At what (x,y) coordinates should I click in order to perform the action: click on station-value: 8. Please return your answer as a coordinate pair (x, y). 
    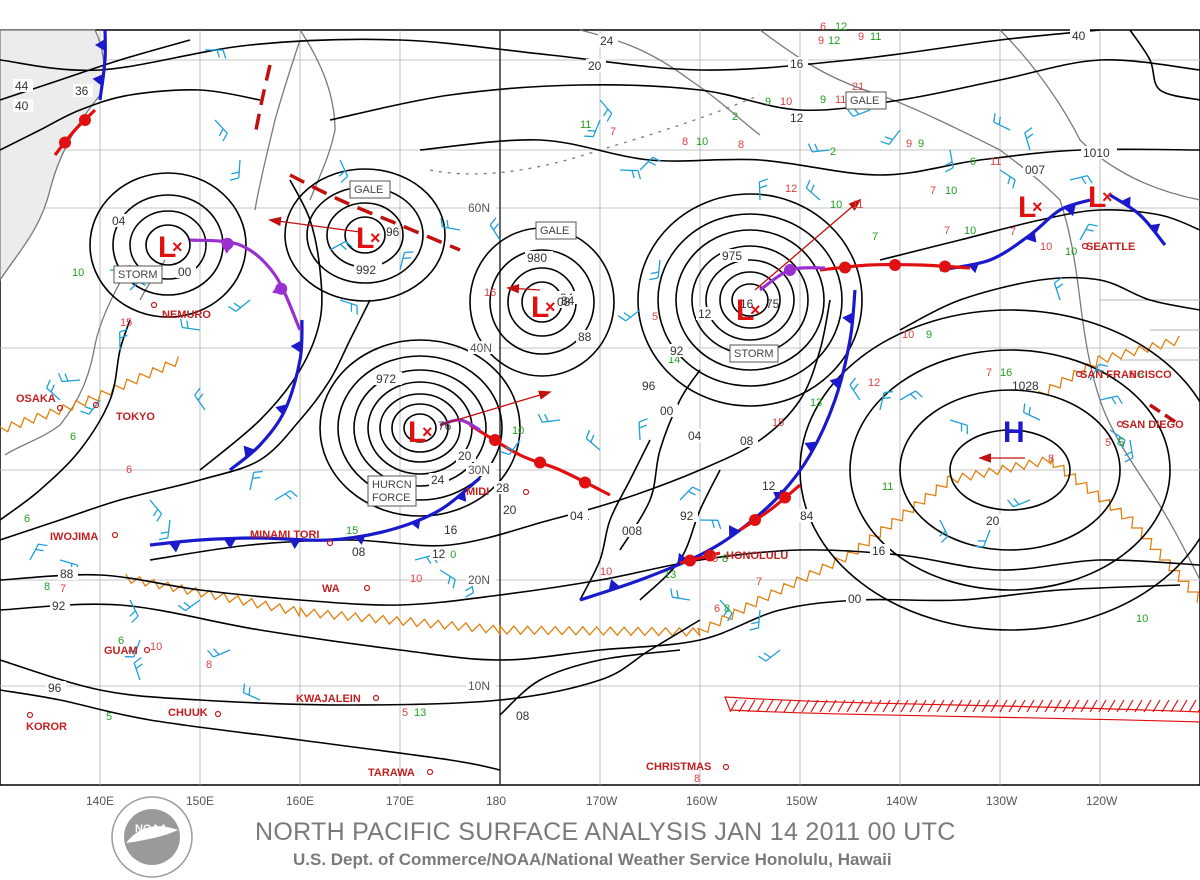
    Looking at the image, I should click on (209, 665).